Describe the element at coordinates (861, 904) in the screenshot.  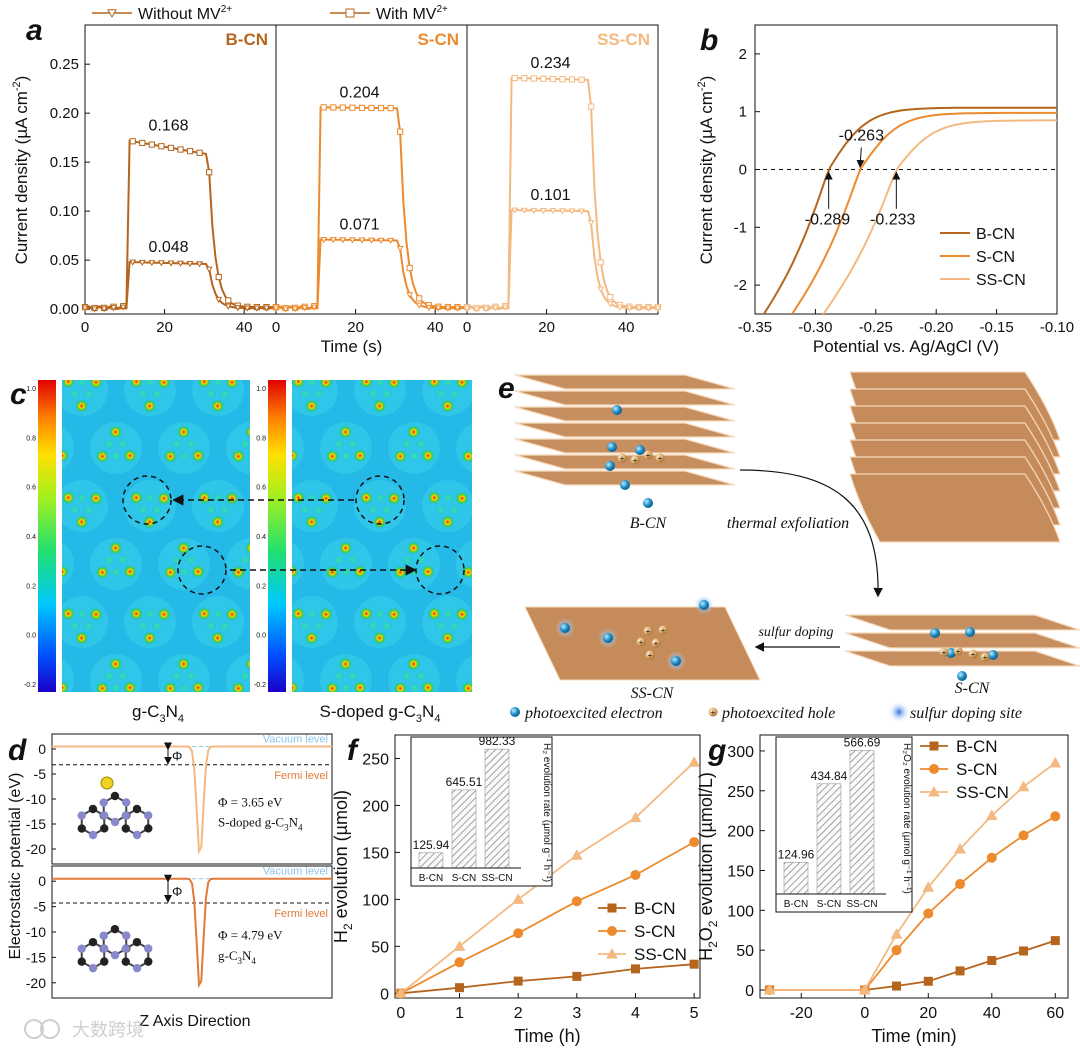
I see `inset-category-g-SS-CN: SS-CN` at that location.